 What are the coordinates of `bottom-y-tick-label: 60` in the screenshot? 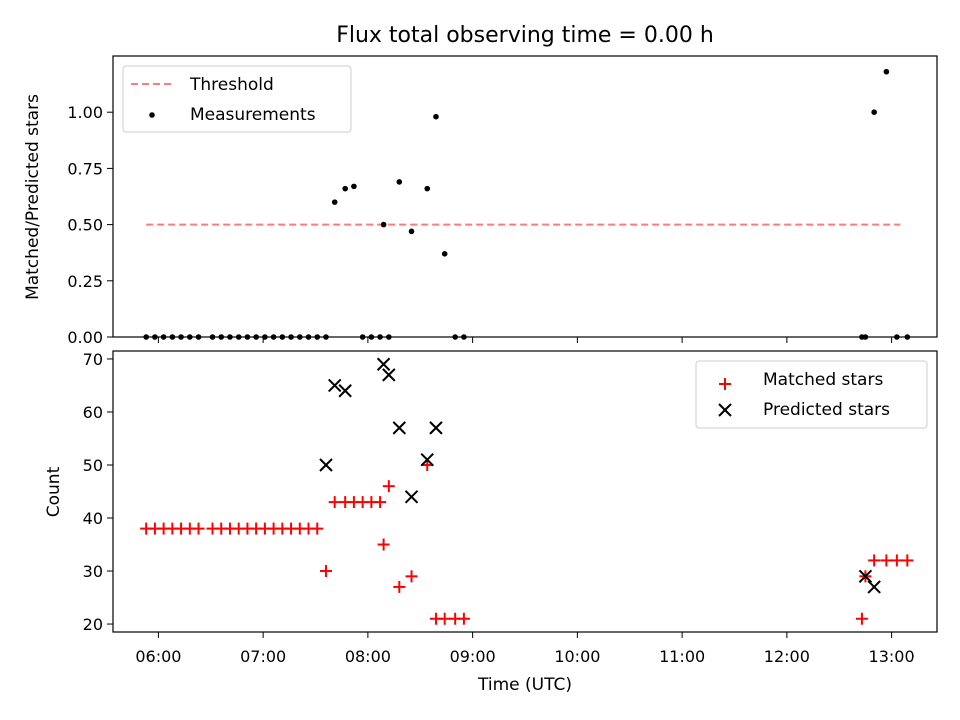 It's located at (93, 412).